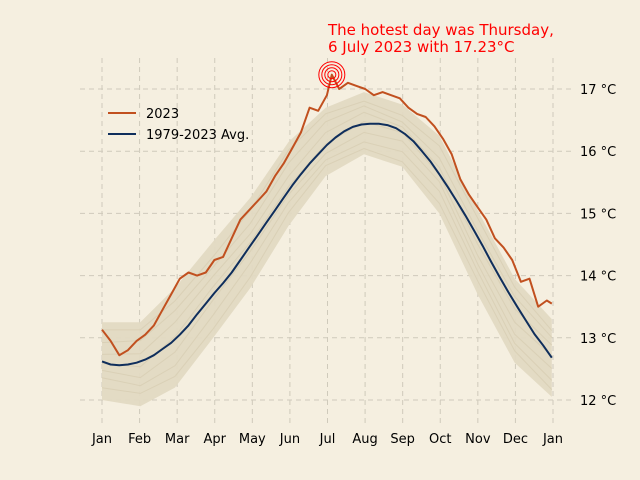 This screenshot has width=640, height=480. What do you see at coordinates (364, 439) in the screenshot?
I see `x-tick-label-aug-7: Aug` at bounding box center [364, 439].